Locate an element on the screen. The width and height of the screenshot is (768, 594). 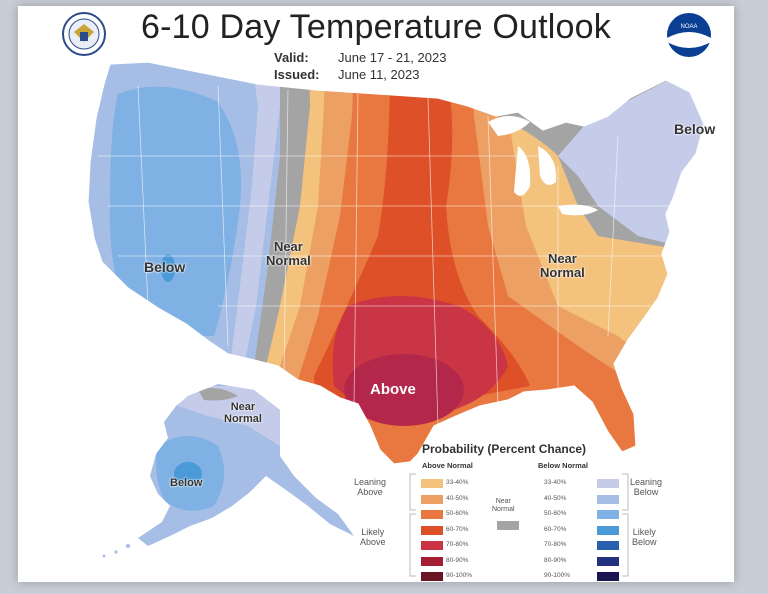
legend-below-bin-label: 90-100% is located at coordinates (557, 575).